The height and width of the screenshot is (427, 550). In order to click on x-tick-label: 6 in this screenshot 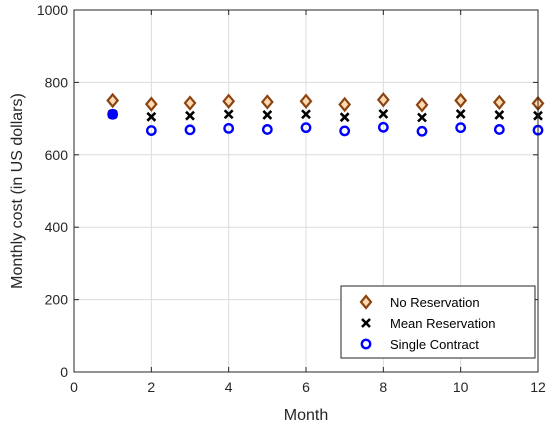, I will do `click(306, 387)`.